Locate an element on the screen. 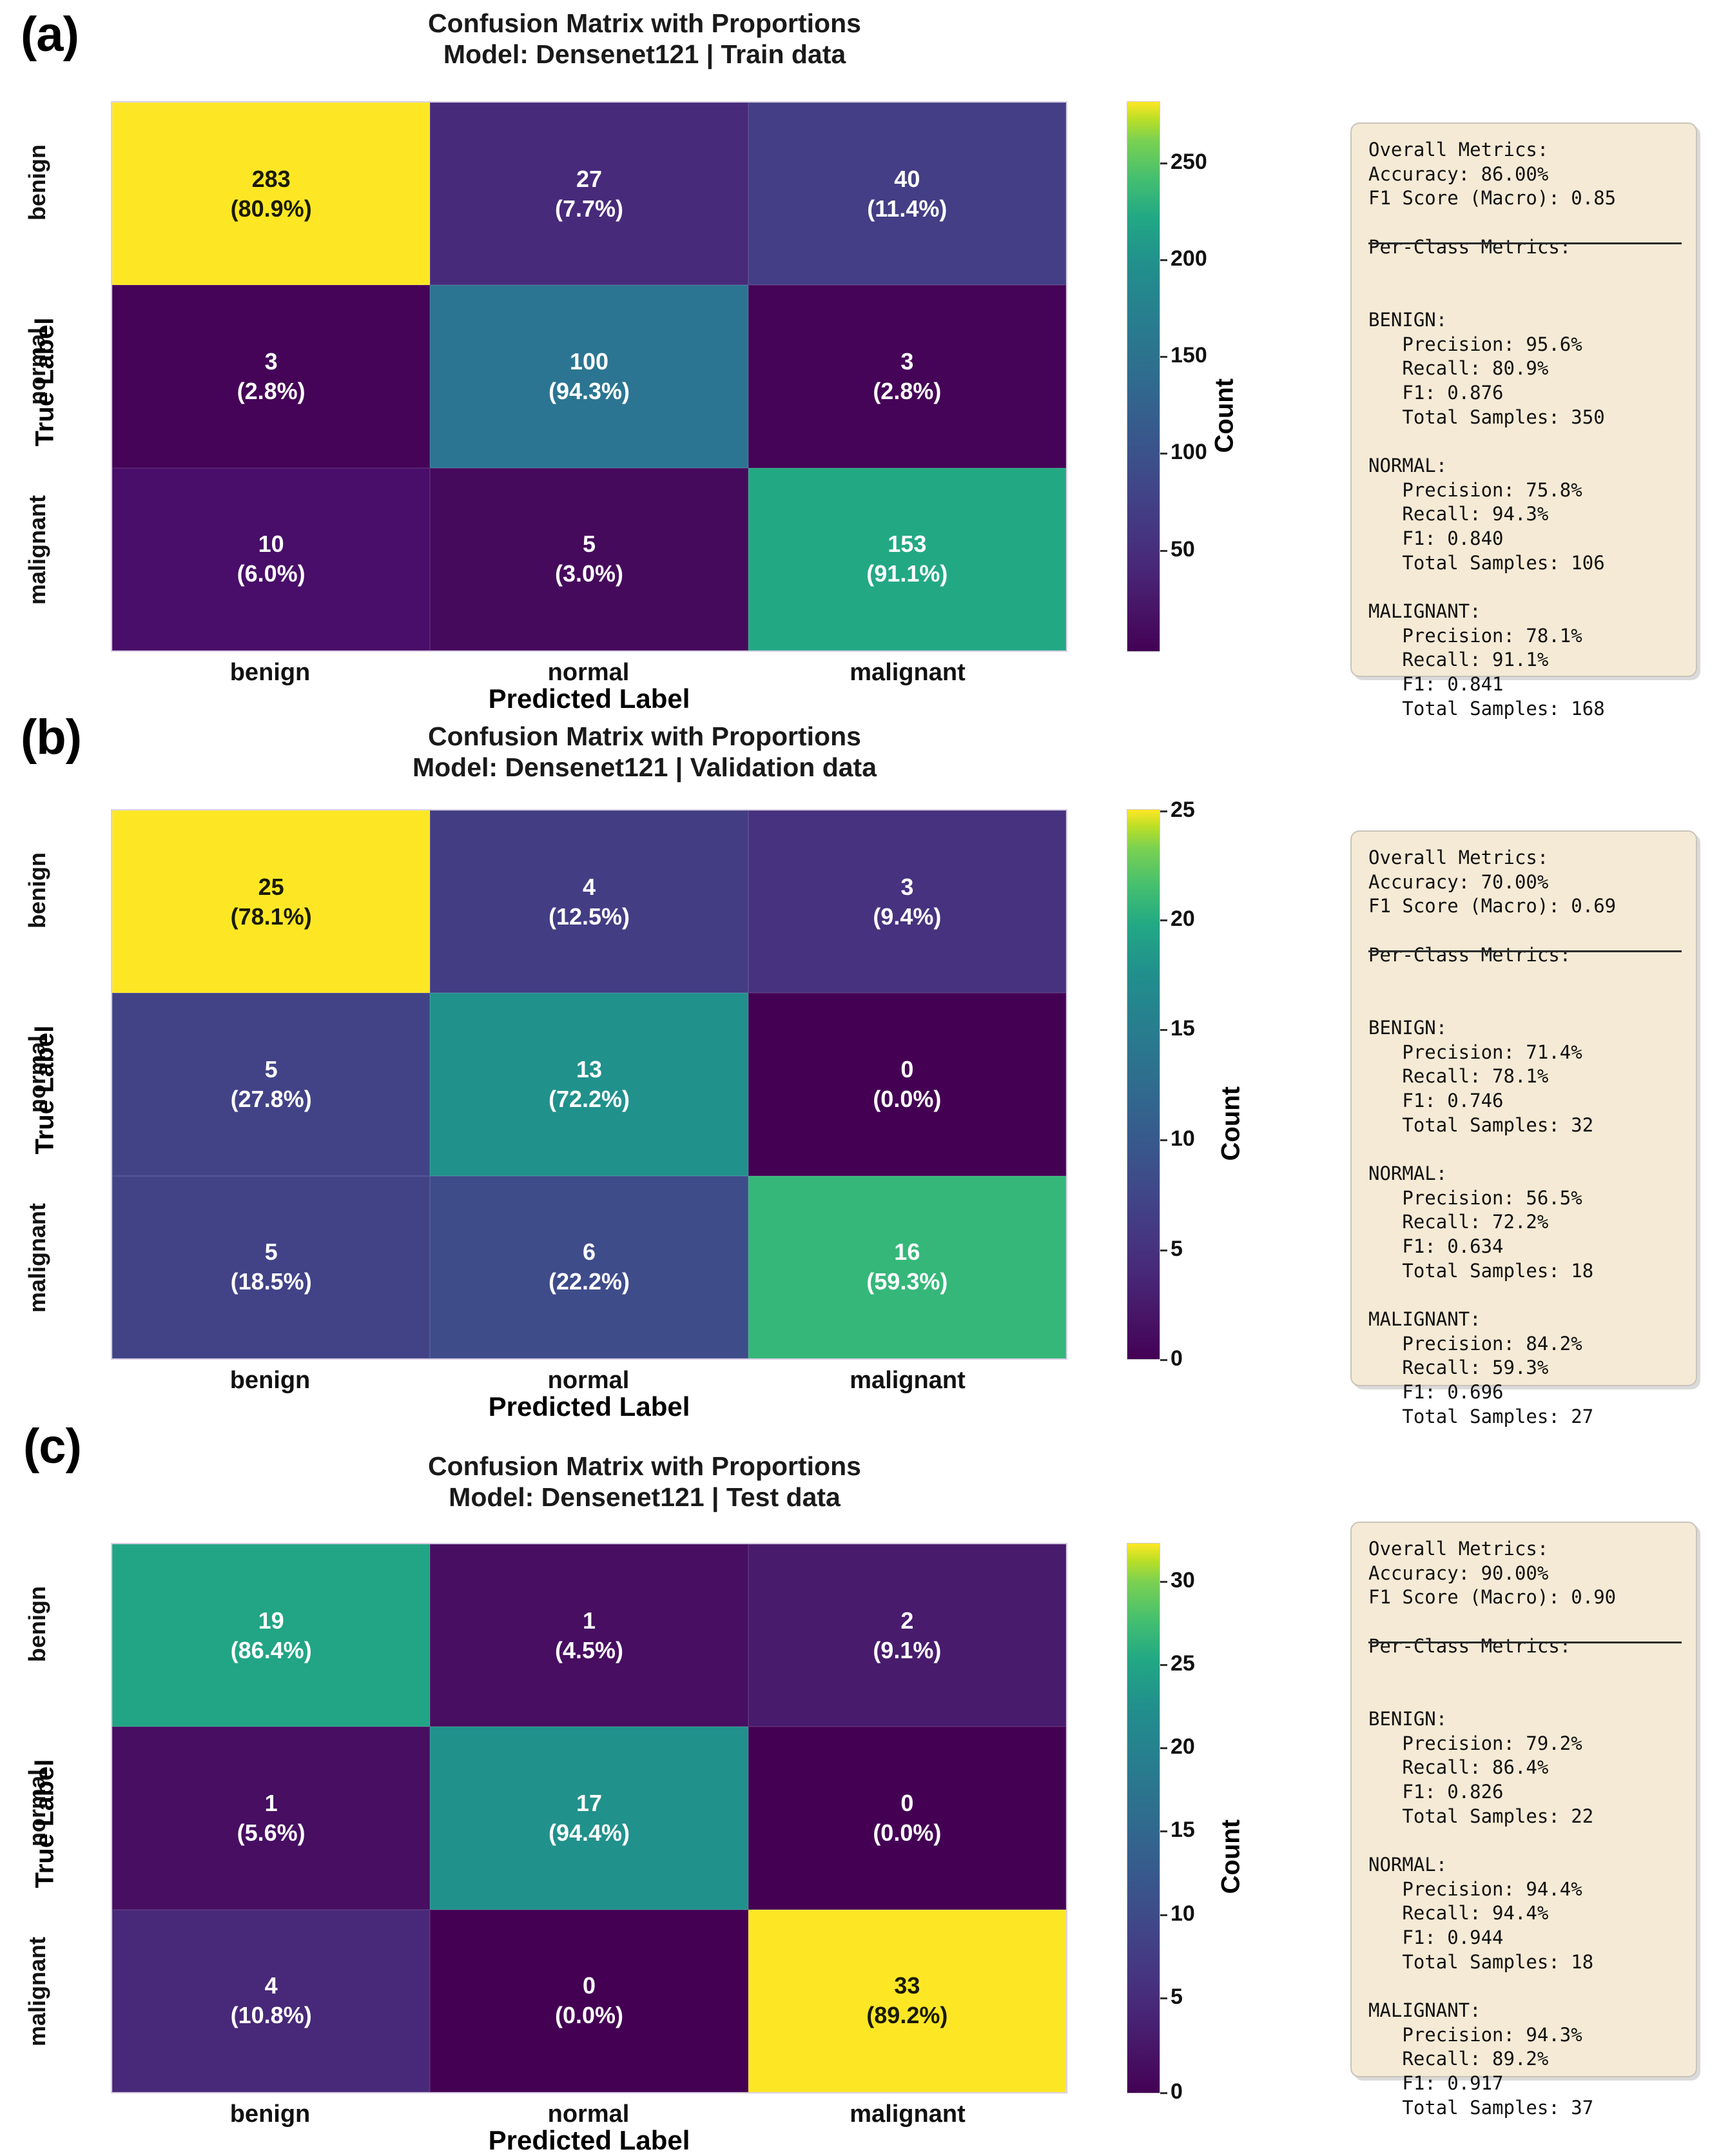 The width and height of the screenshot is (1730, 2156). colorbar-tick-200: 200 is located at coordinates (1189, 258).